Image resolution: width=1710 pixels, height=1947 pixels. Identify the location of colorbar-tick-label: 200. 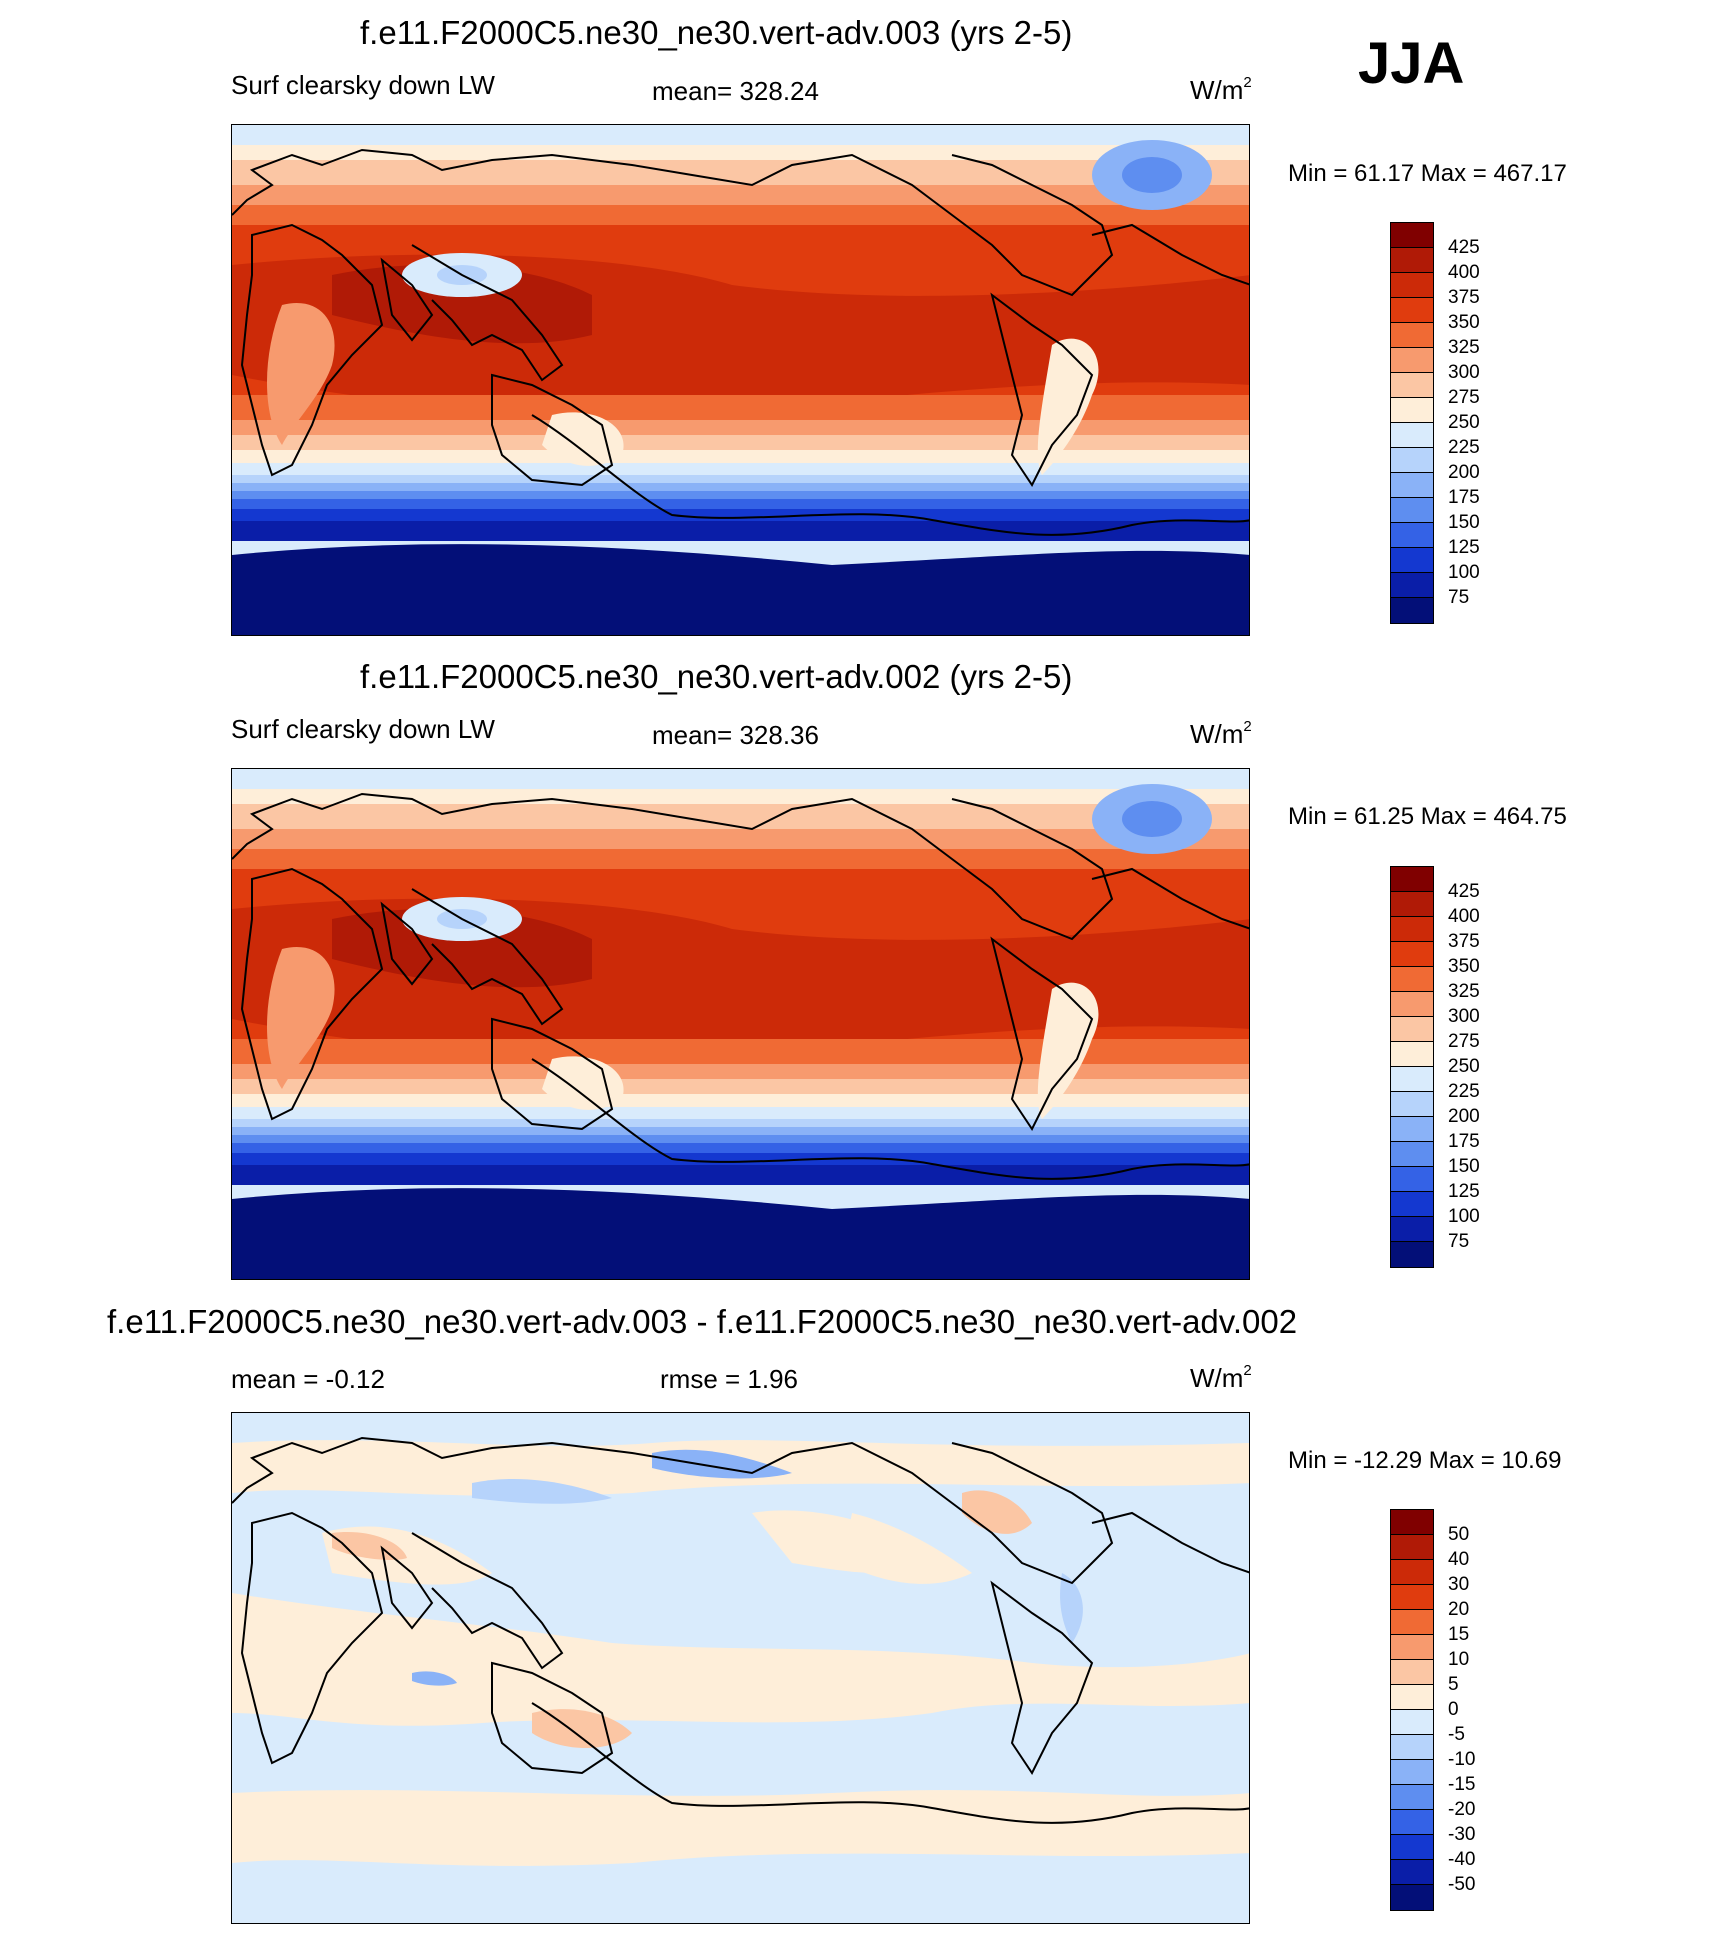
(1464, 1116).